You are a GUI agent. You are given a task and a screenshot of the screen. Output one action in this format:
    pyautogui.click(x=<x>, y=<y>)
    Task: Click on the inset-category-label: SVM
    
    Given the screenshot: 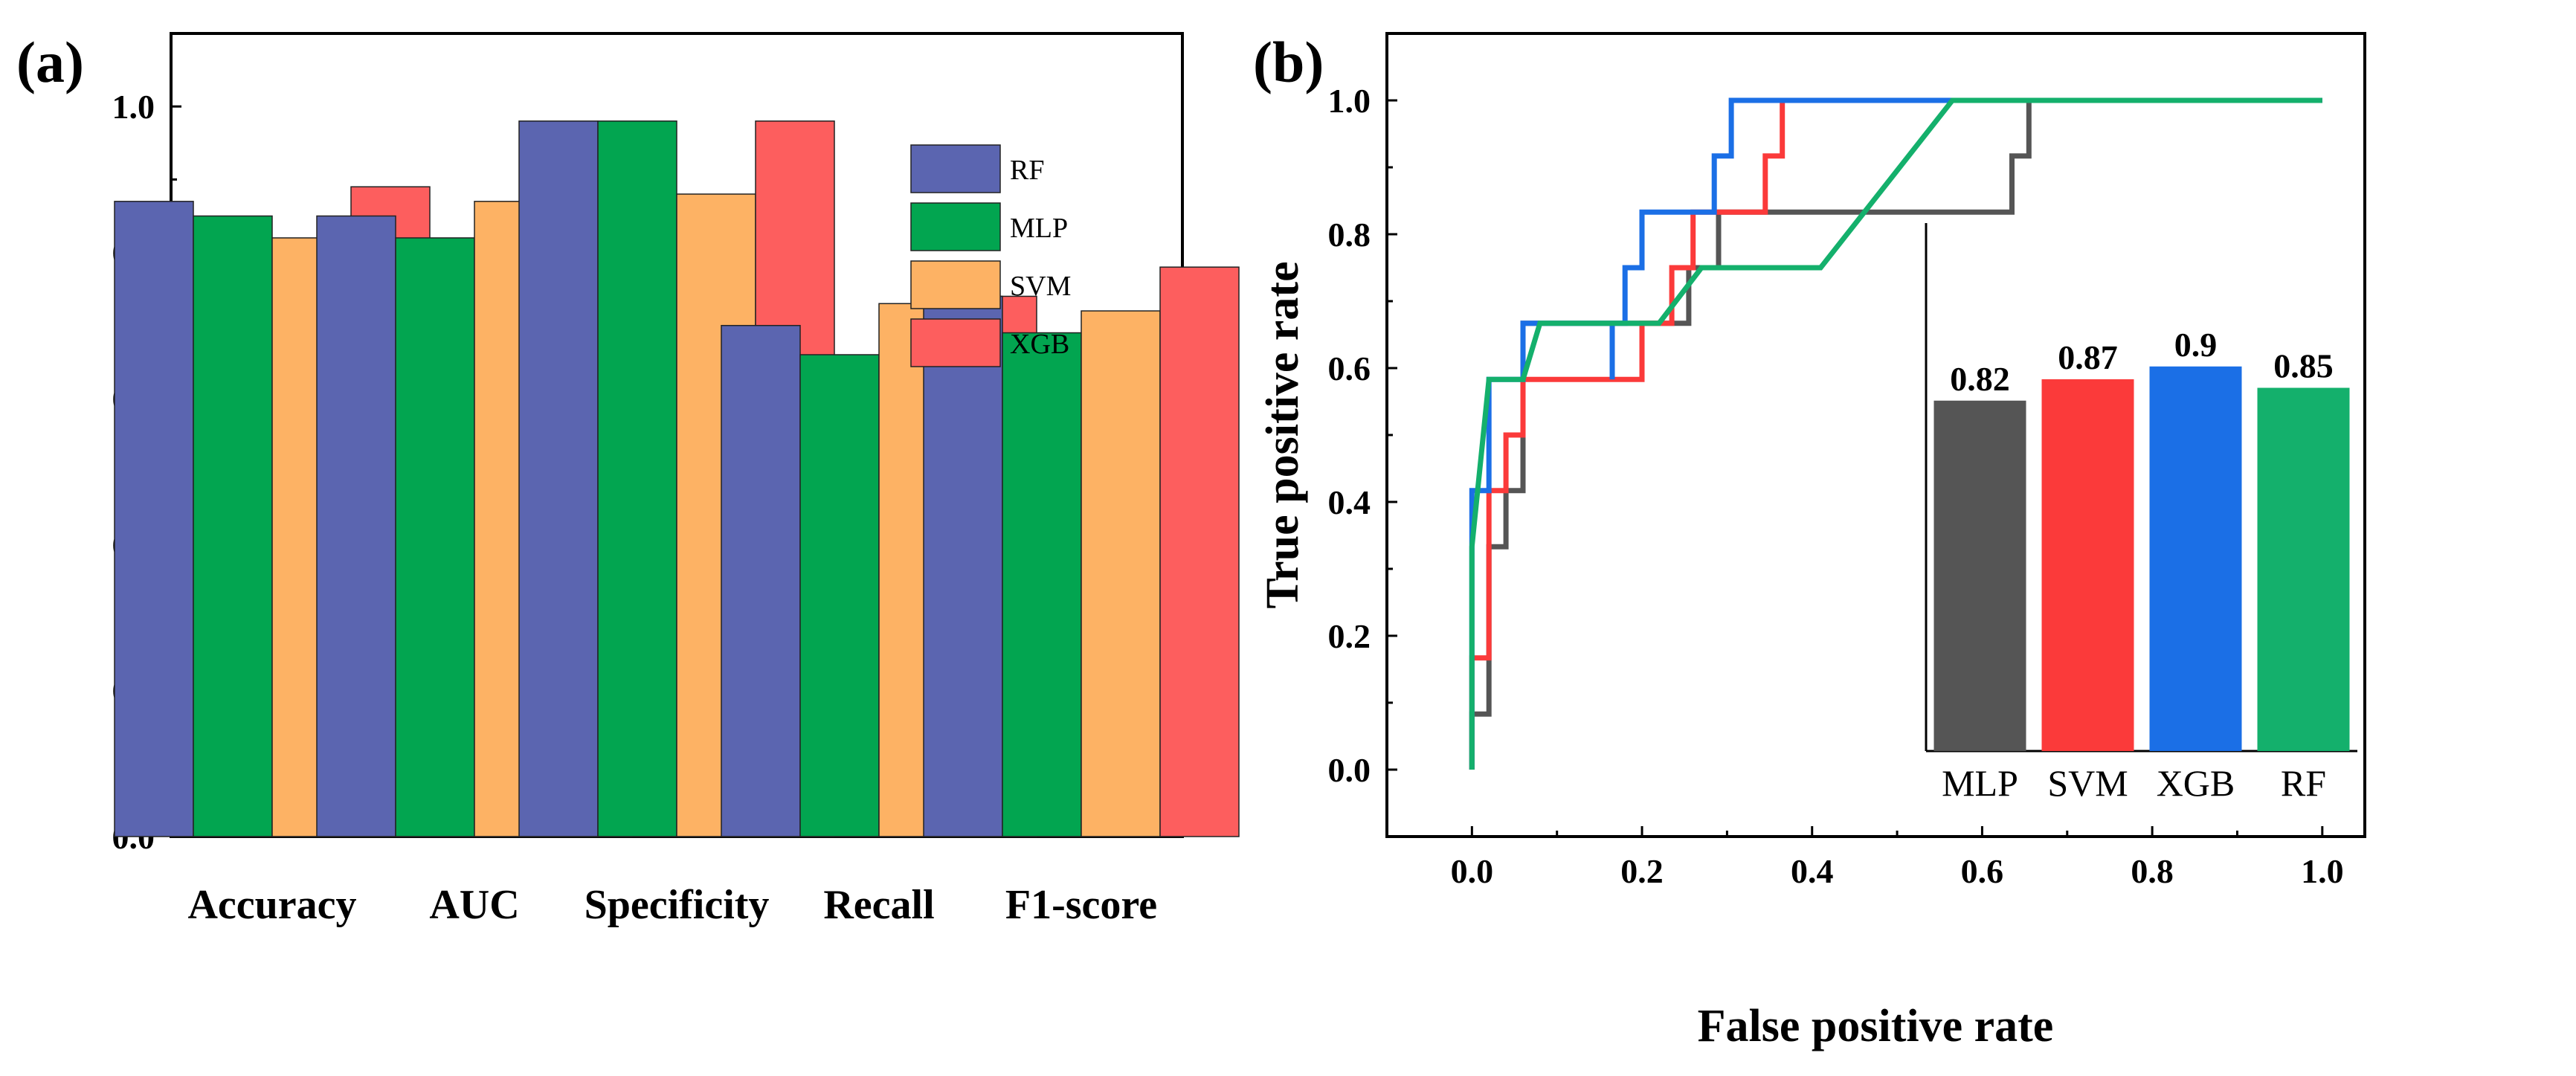 What is the action you would take?
    pyautogui.click(x=2087, y=783)
    